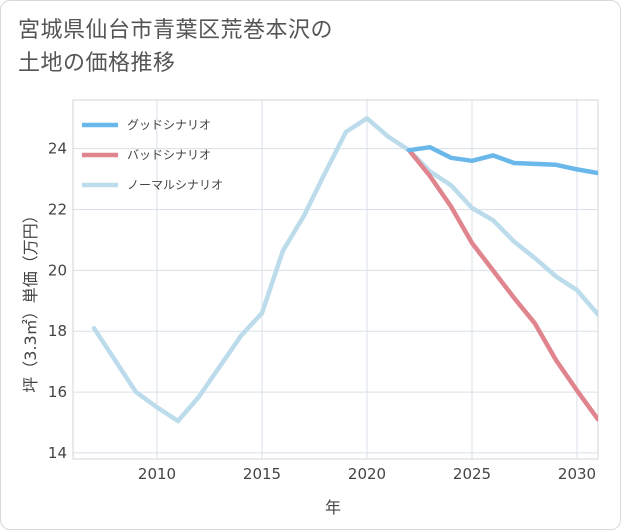 The width and height of the screenshot is (621, 530). I want to click on y-tick-label: 20, so click(57, 270).